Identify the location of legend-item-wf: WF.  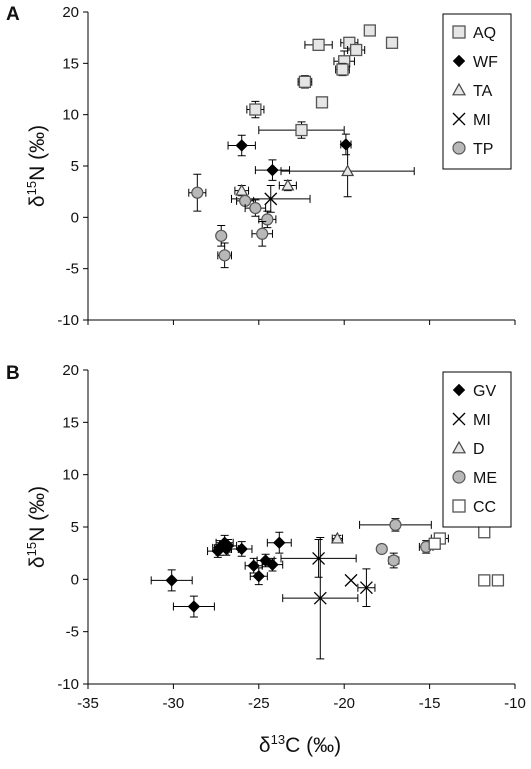
(475, 62).